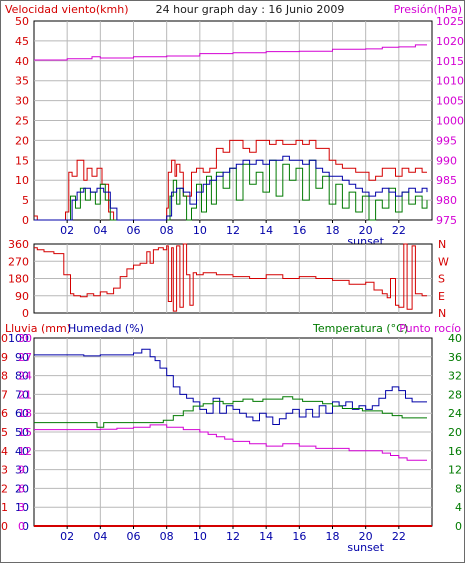 The height and width of the screenshot is (564, 465). Describe the element at coordinates (200, 536) in the screenshot. I see `humidity-temperature-xtick-label-4: 10` at that location.